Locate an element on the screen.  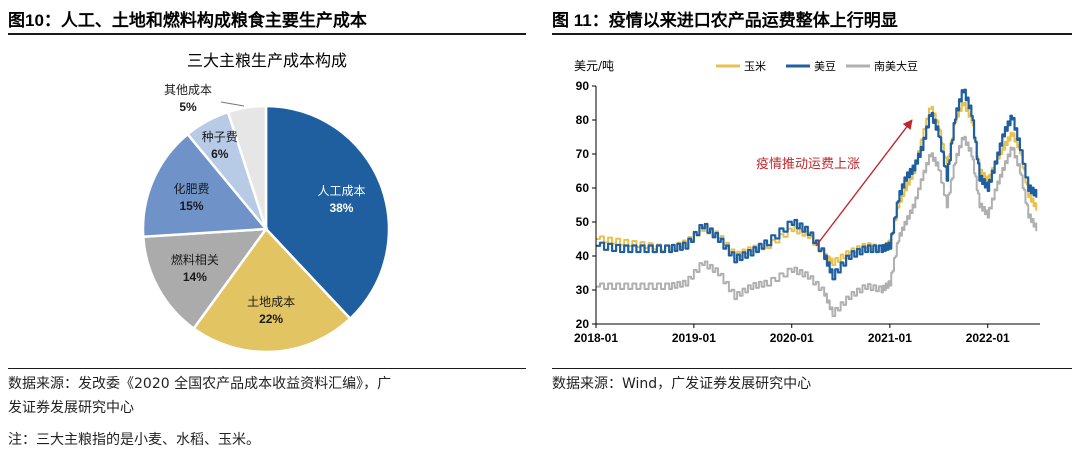
x-tick-label: 2020-01 is located at coordinates (792, 338).